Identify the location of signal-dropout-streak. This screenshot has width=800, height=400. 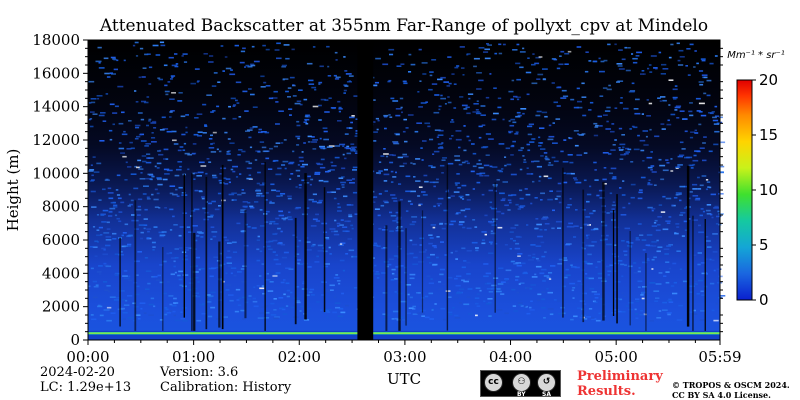
(120, 282).